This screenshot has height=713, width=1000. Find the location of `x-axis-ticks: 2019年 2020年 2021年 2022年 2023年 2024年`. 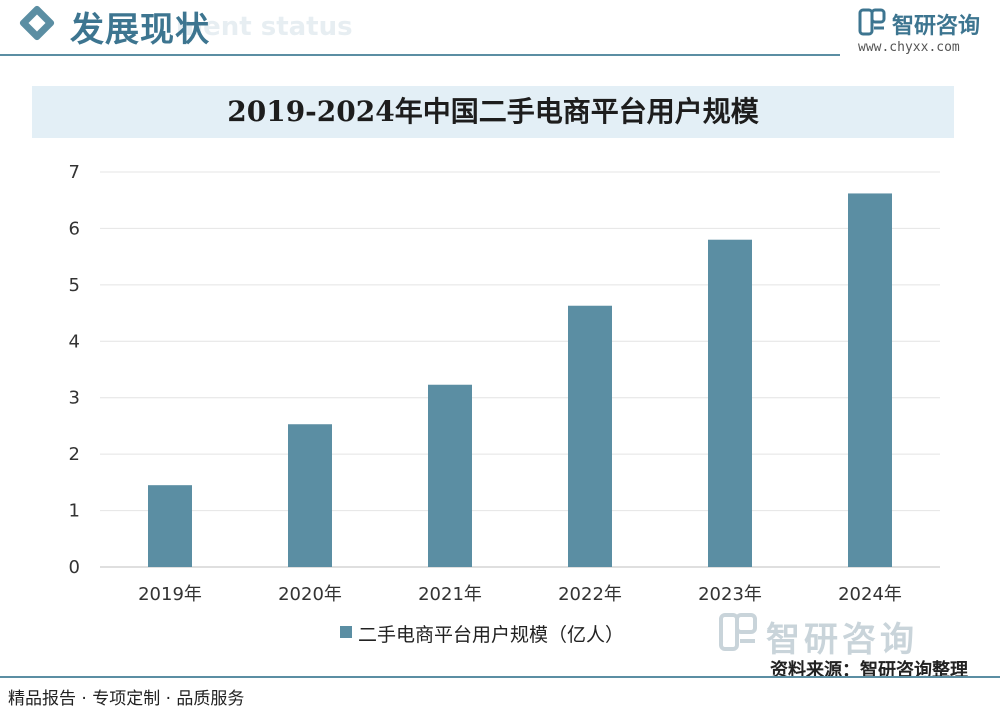

x-axis-ticks: 2019年 2020年 2021年 2022年 2023年 2024年 is located at coordinates (520, 594).